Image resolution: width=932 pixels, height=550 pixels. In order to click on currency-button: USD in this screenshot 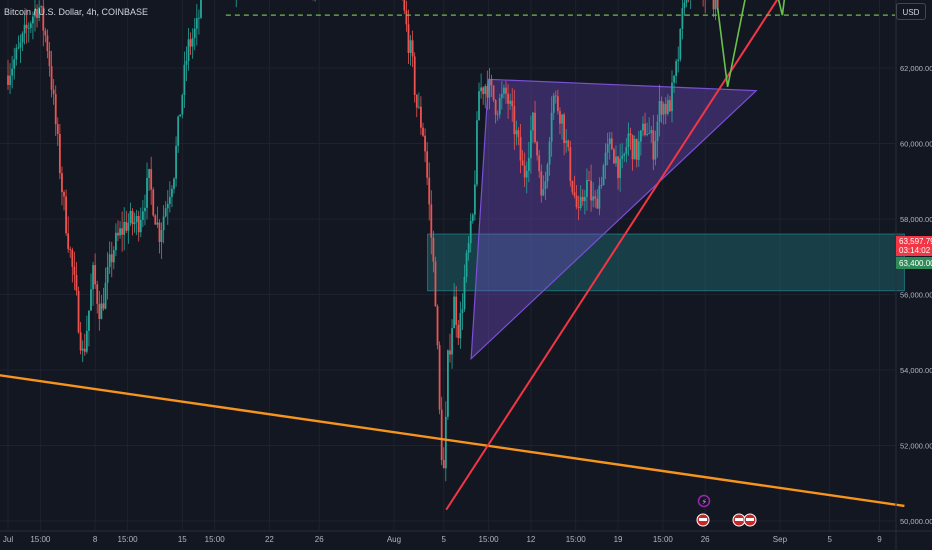, I will do `click(911, 11)`.